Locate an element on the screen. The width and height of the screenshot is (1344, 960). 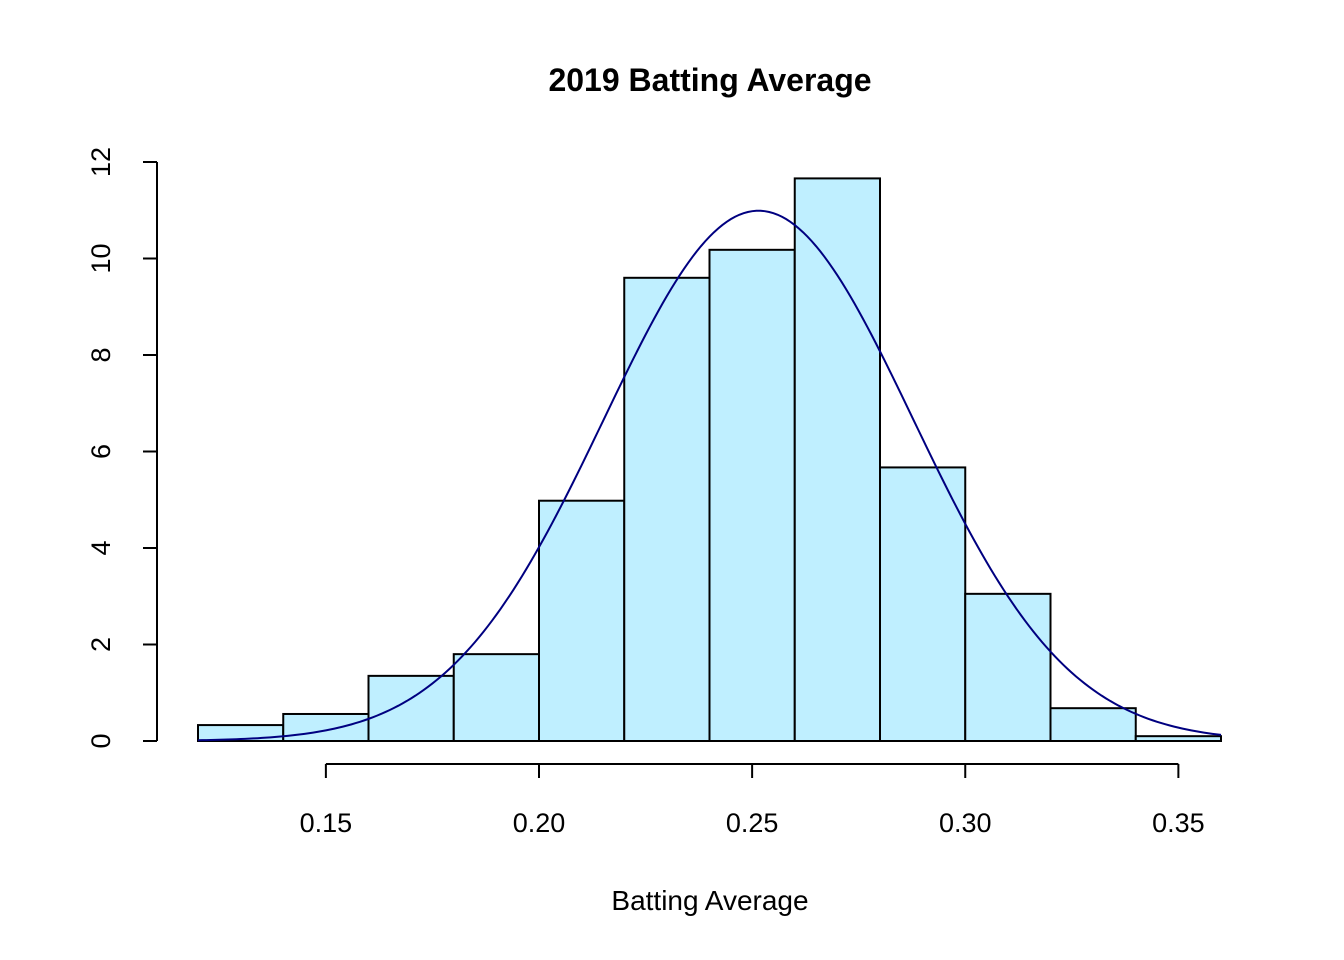
y-tick-label: 0 is located at coordinates (101, 740).